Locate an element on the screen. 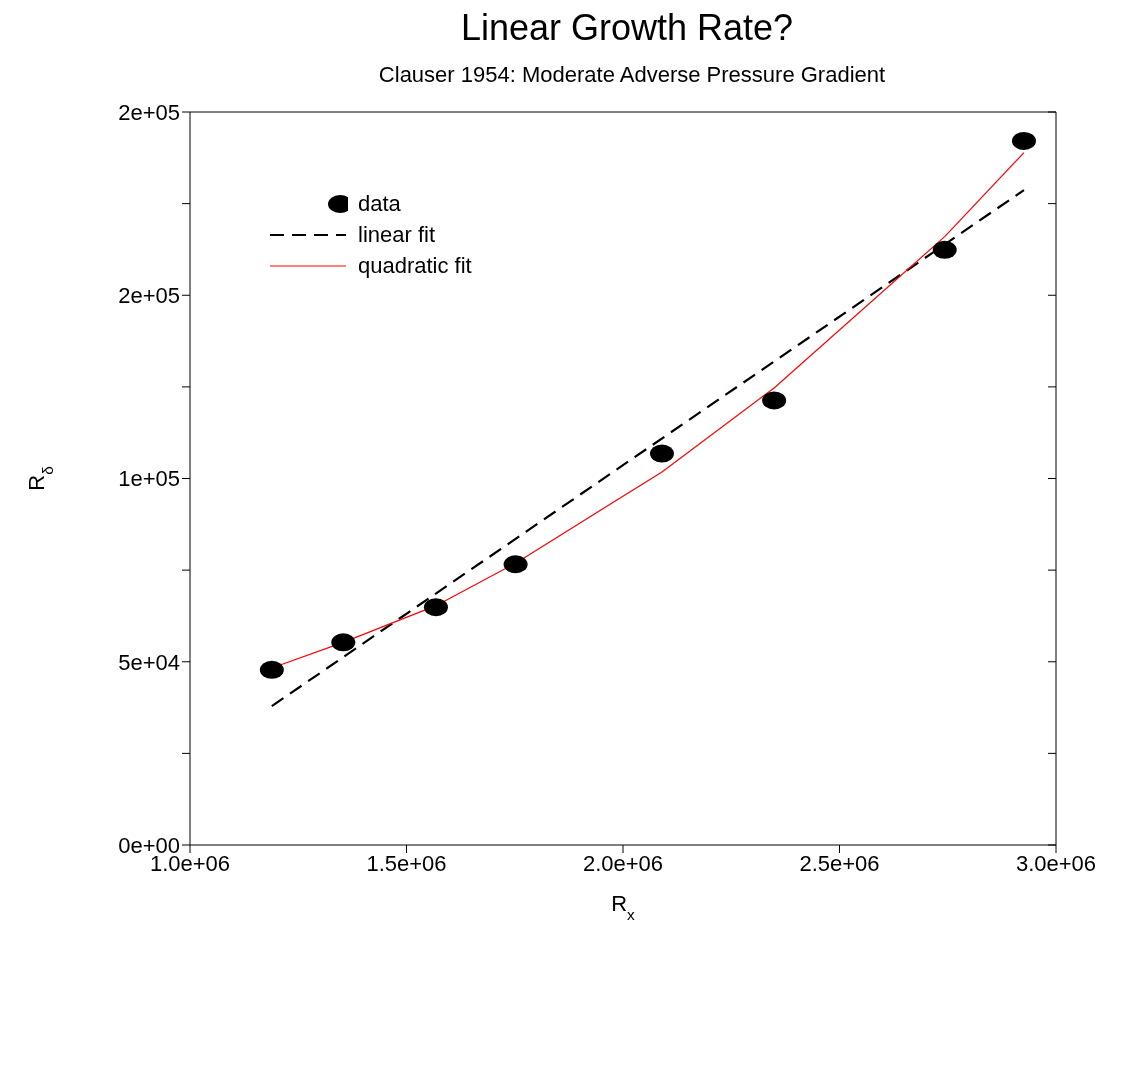 This screenshot has height=1065, width=1134. legend-label: data is located at coordinates (379, 203).